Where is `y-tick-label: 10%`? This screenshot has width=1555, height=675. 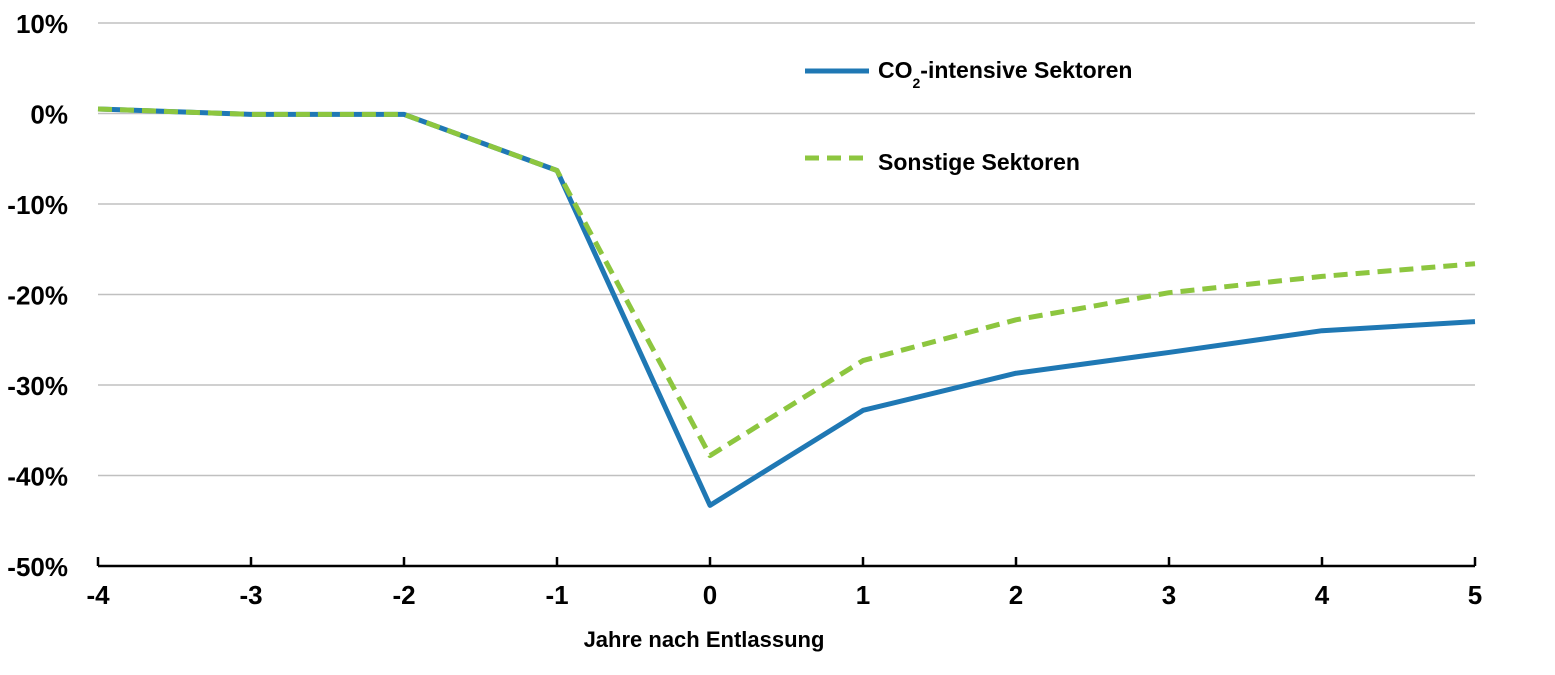
y-tick-label: 10% is located at coordinates (42, 24).